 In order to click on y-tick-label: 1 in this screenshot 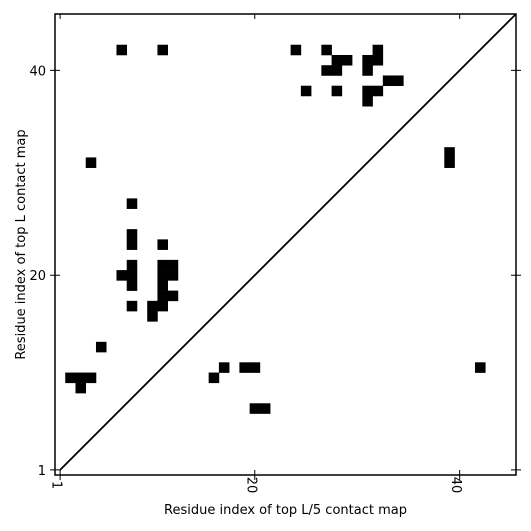, I will do `click(42, 471)`.